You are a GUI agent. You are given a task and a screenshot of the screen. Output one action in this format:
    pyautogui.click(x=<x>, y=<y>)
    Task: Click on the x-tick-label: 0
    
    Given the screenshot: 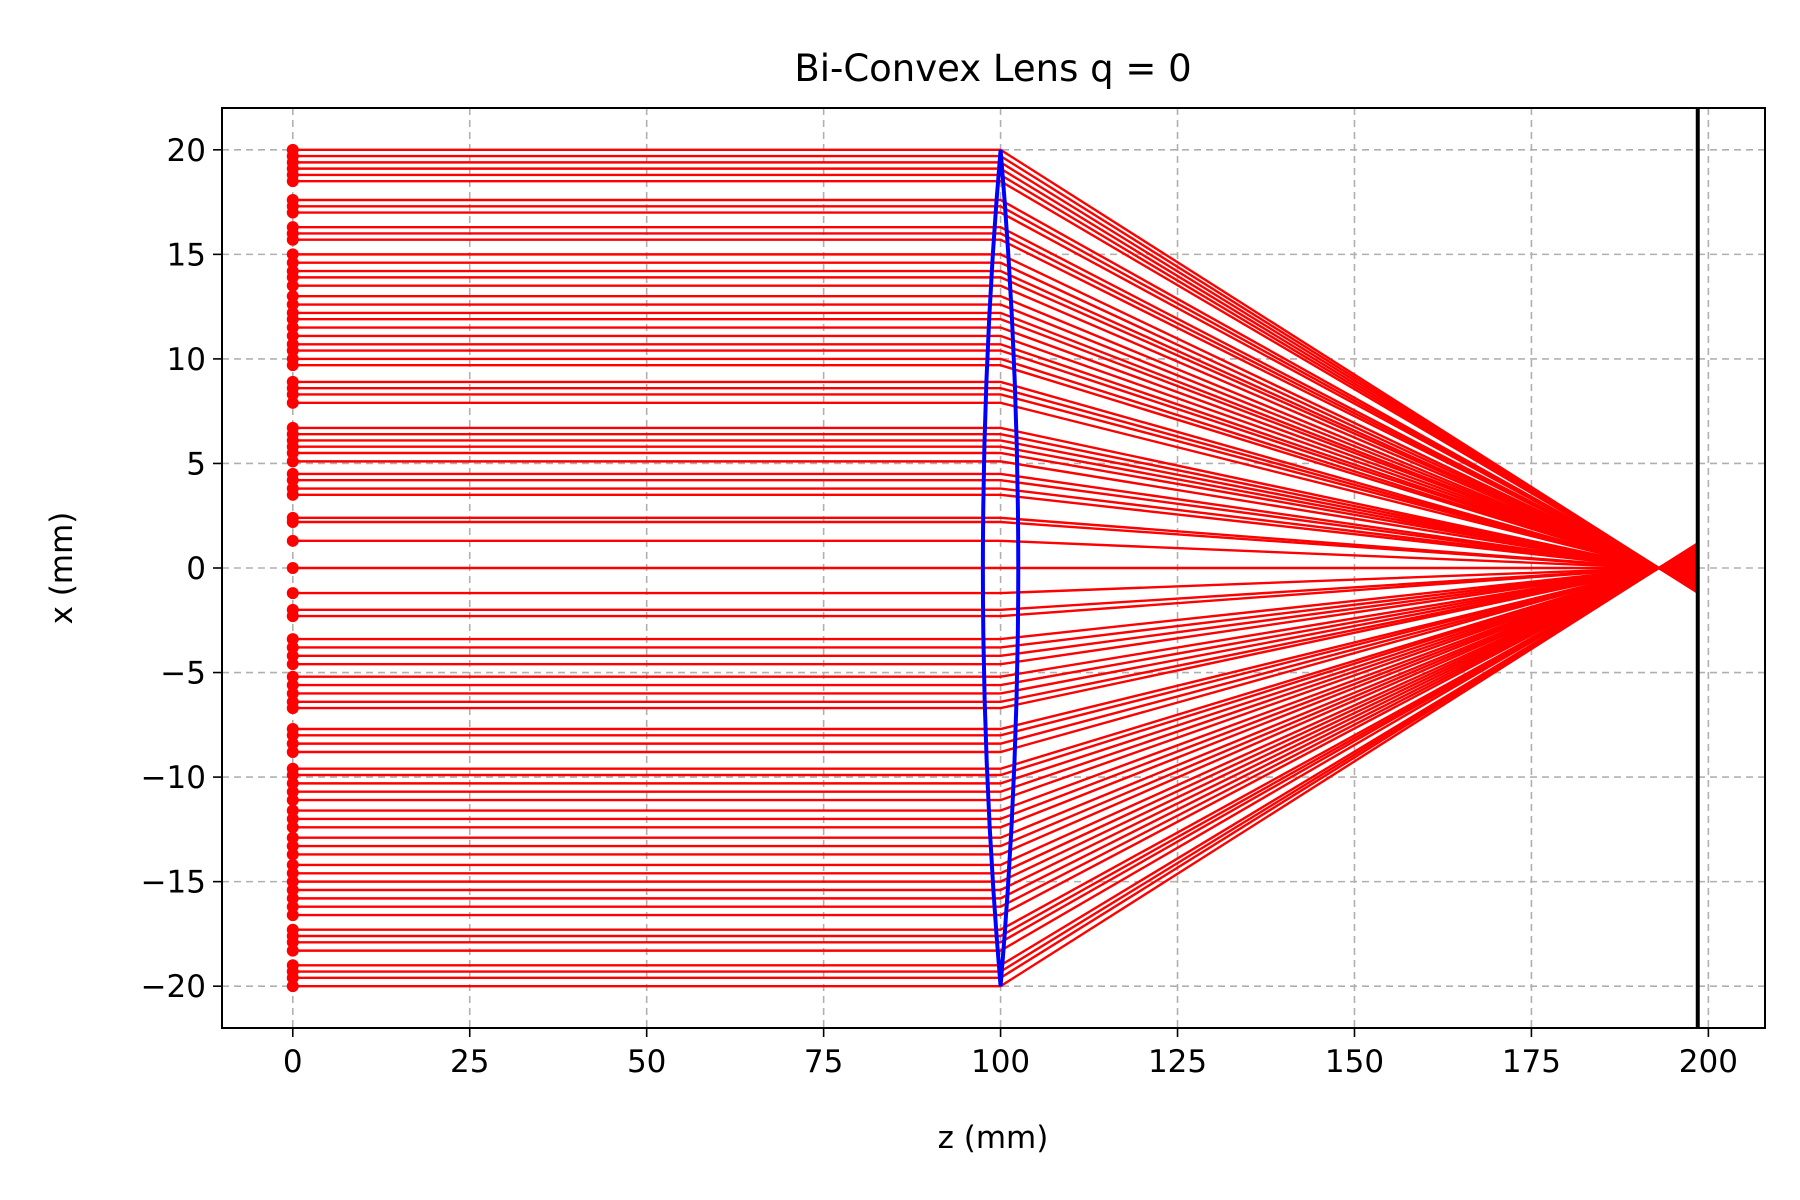 What is the action you would take?
    pyautogui.click(x=293, y=1062)
    